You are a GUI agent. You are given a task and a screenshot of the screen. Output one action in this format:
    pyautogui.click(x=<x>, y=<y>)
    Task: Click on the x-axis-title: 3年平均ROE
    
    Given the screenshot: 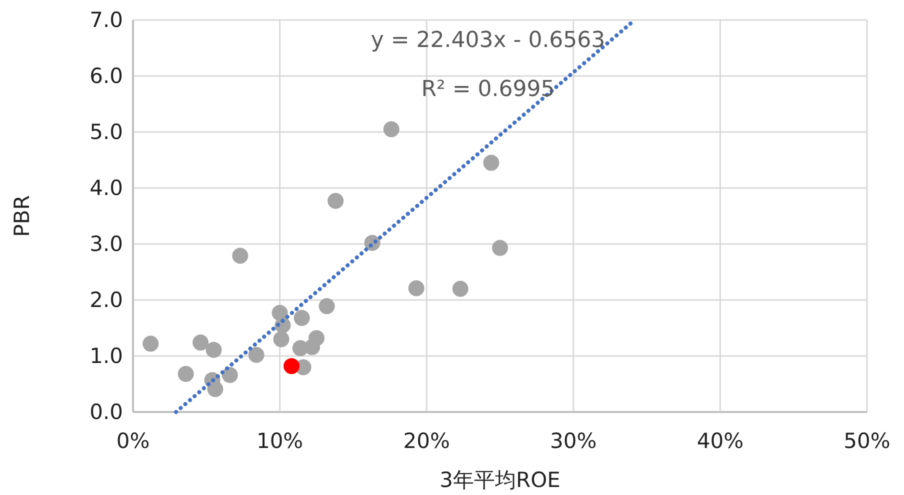 What is the action you would take?
    pyautogui.click(x=500, y=480)
    